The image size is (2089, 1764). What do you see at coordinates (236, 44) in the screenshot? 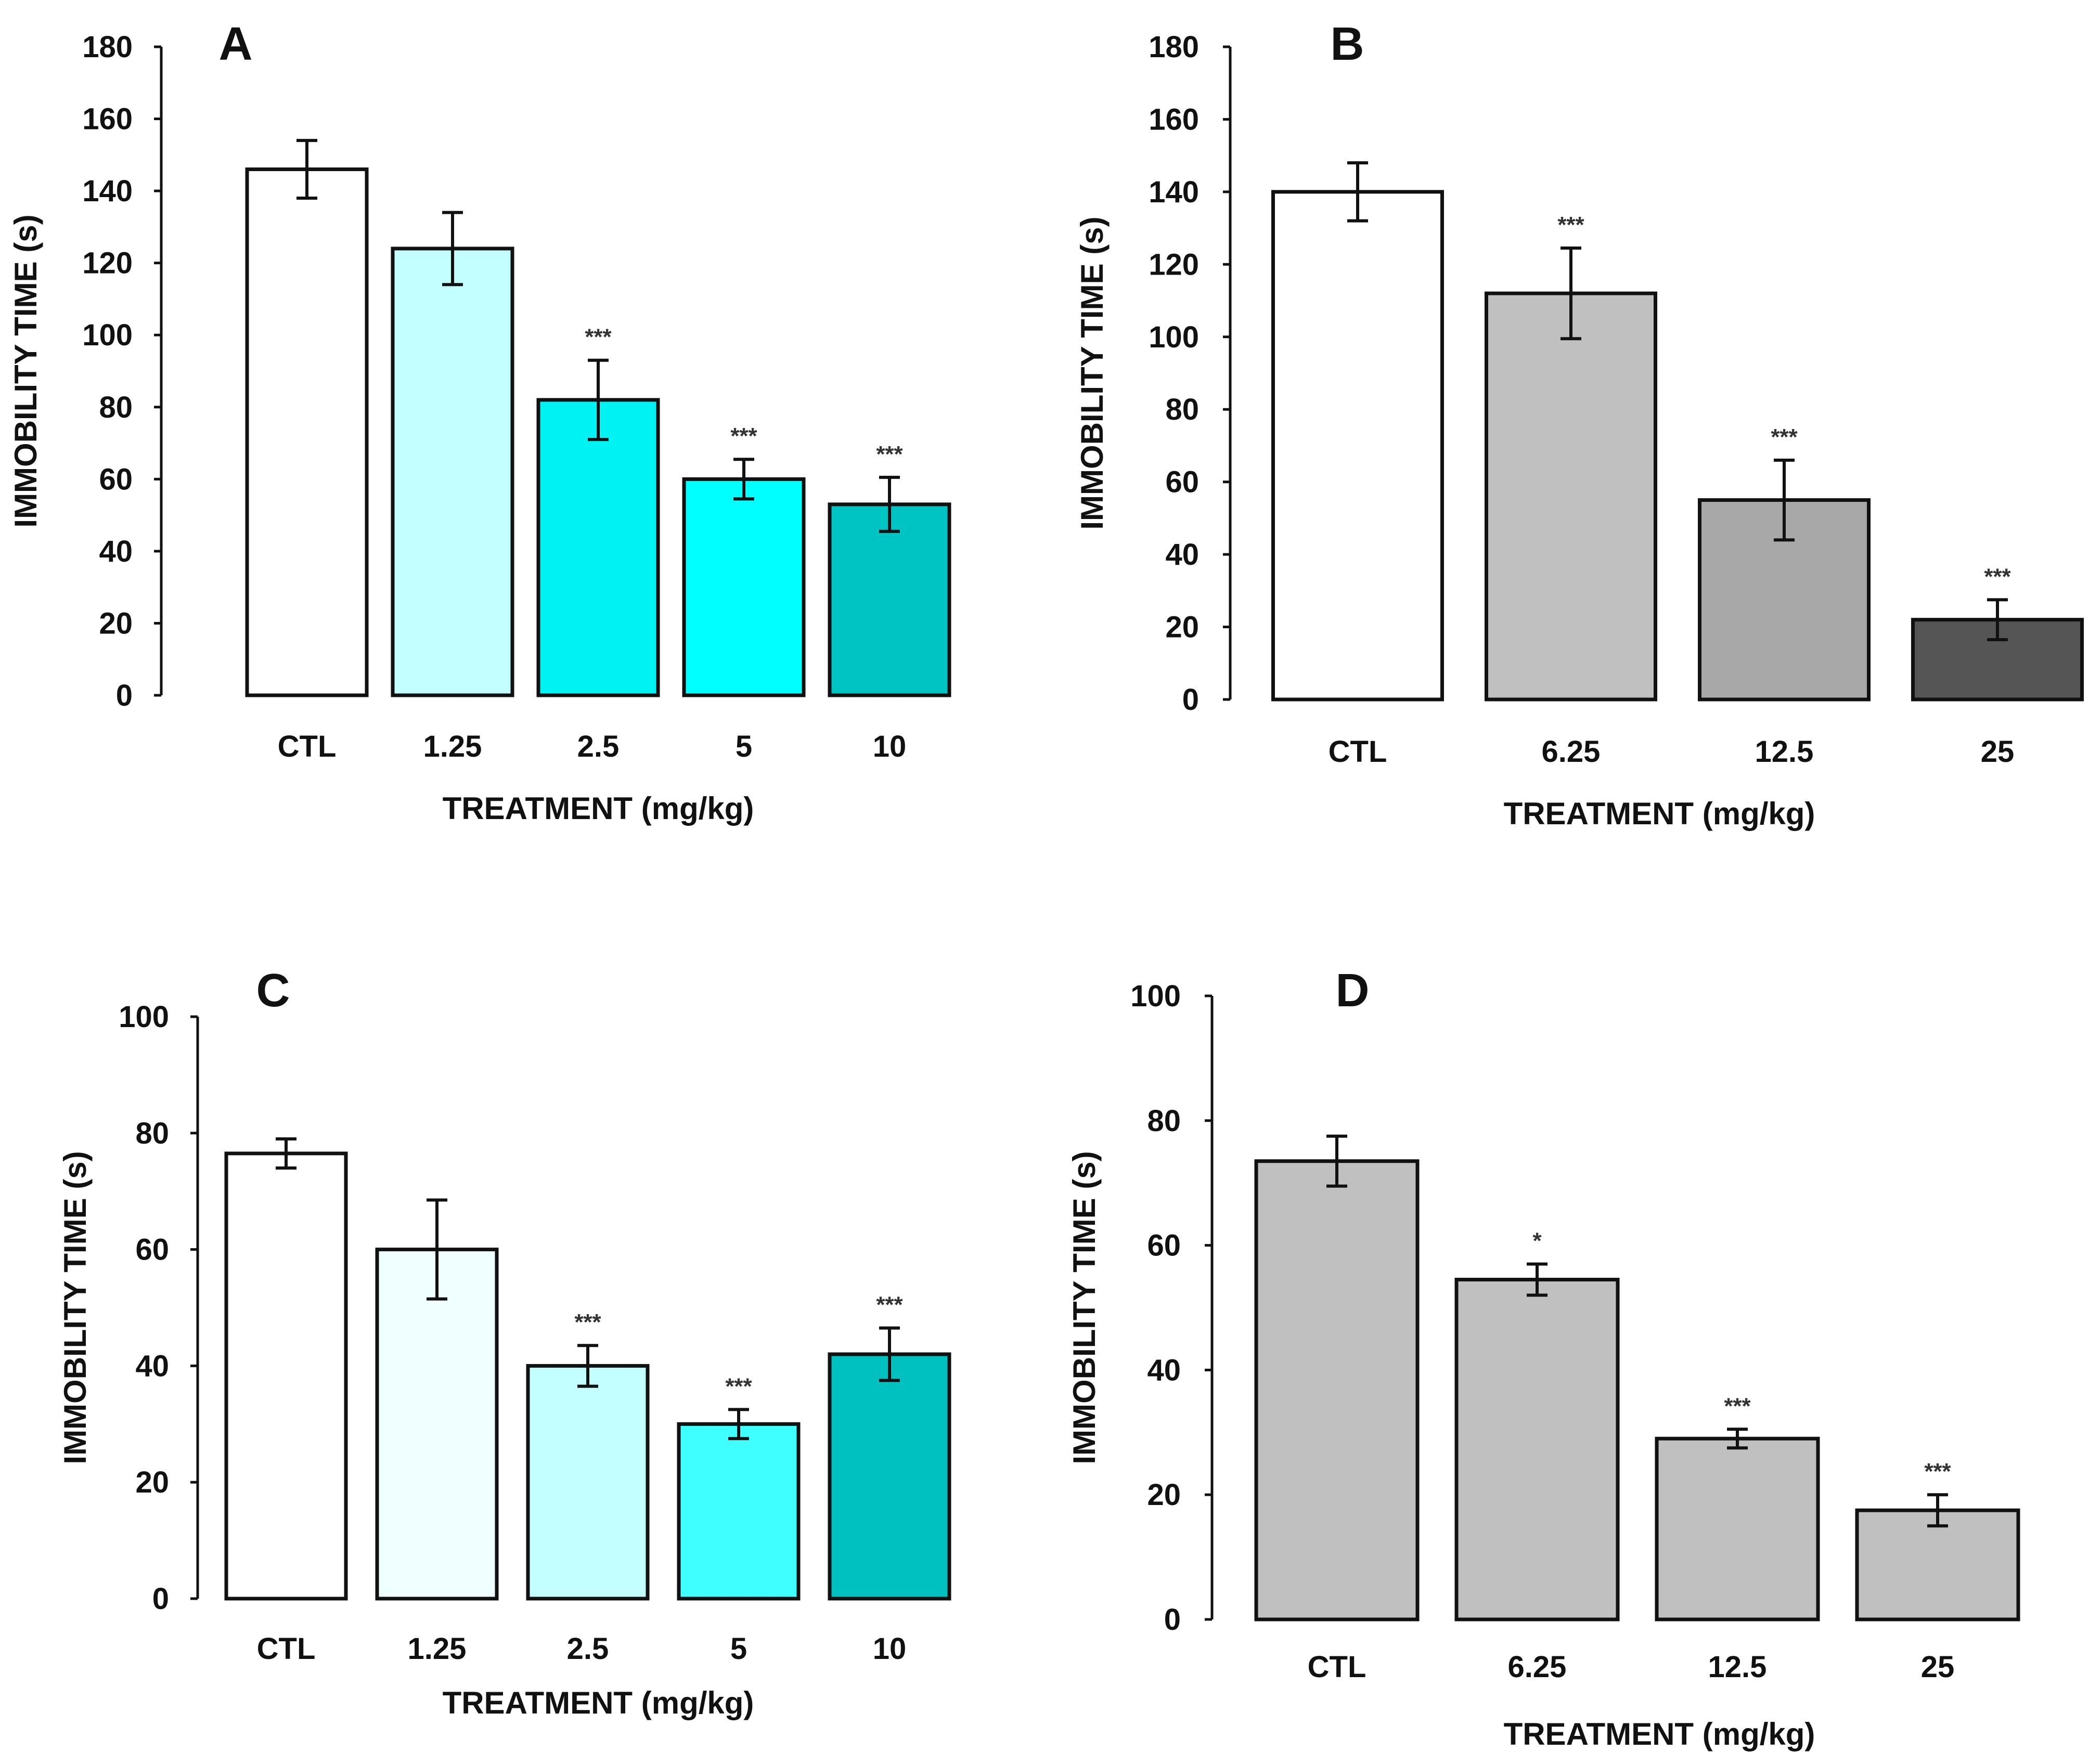
I see `panel-title: A` at bounding box center [236, 44].